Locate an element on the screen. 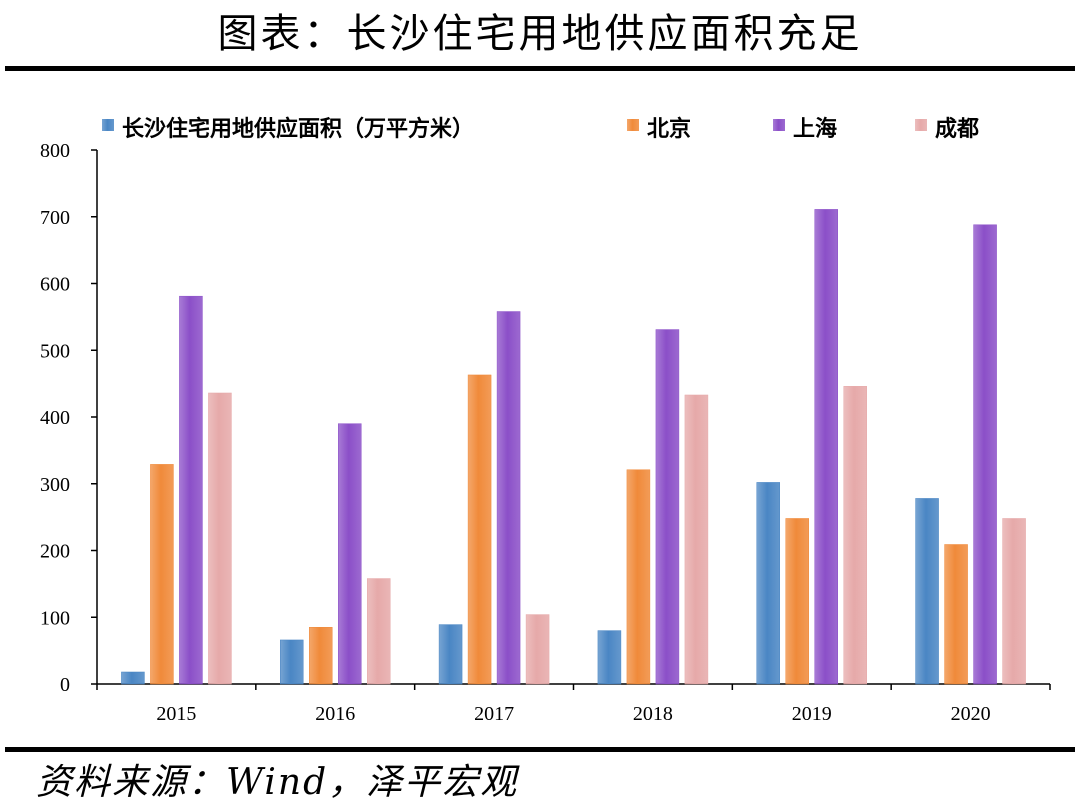  legend-label: 上海 is located at coordinates (815, 129).